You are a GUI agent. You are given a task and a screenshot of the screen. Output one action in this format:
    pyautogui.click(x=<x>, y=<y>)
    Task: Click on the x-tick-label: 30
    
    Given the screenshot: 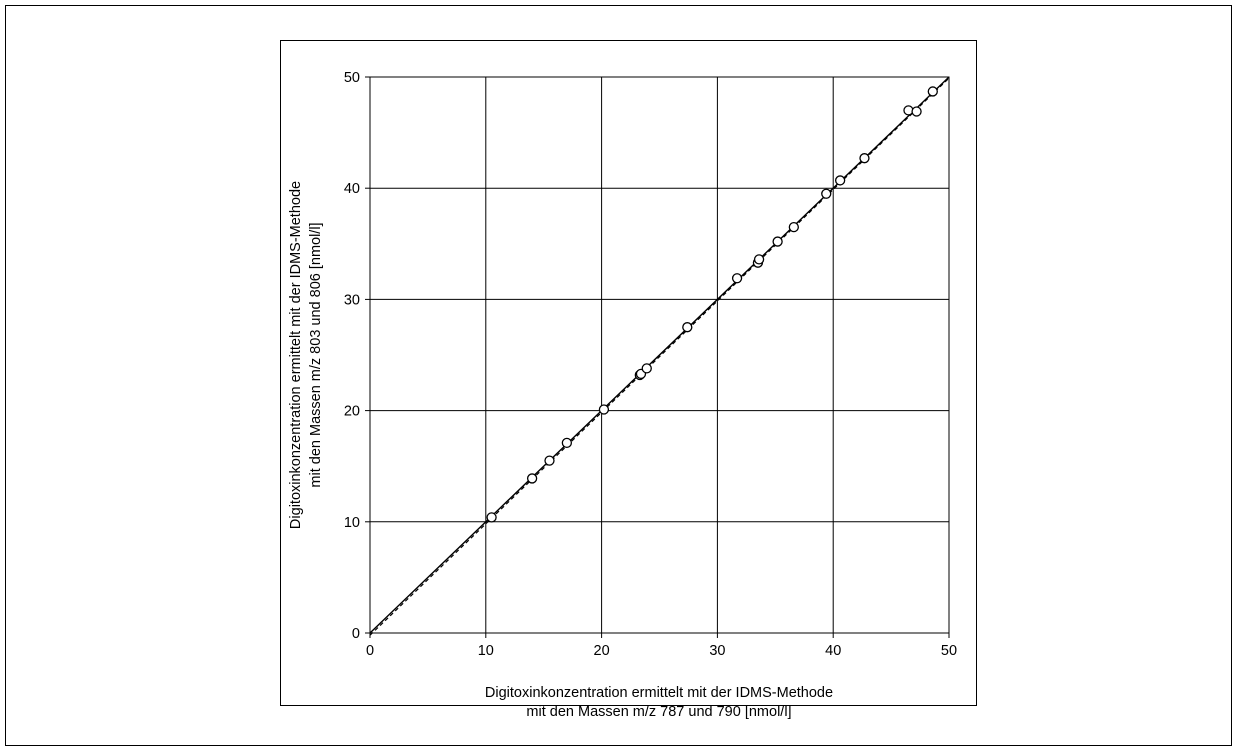 What is the action you would take?
    pyautogui.click(x=717, y=651)
    